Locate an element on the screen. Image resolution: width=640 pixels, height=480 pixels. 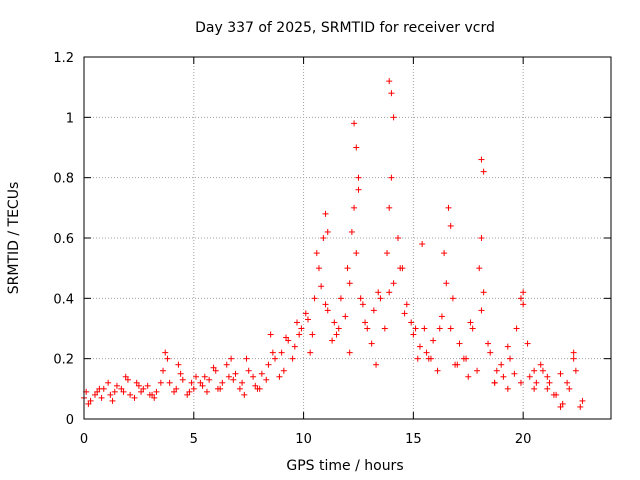
y-tick-label: 0.8 is located at coordinates (63, 179).